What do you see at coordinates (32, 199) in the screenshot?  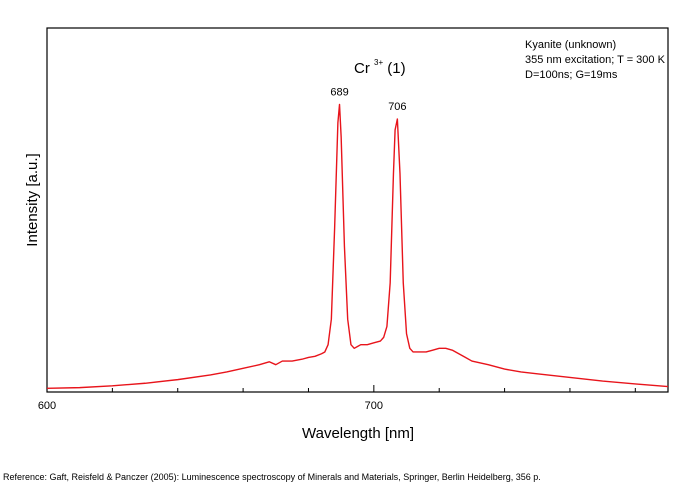 I see `y-axis-title: Intensity [a.u.]` at bounding box center [32, 199].